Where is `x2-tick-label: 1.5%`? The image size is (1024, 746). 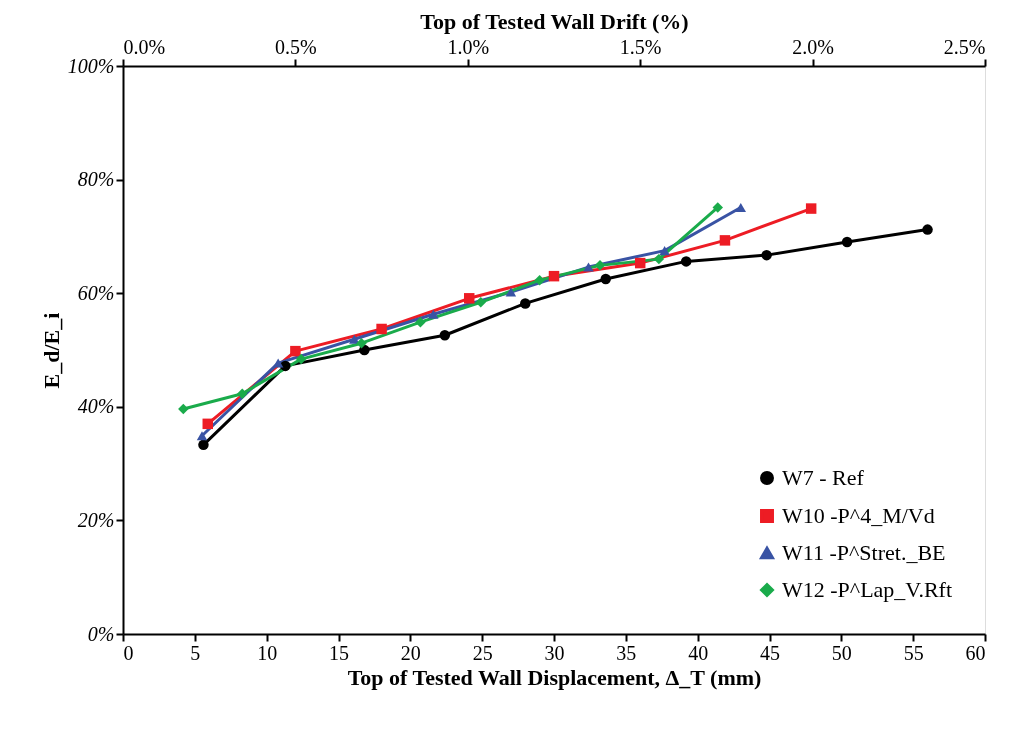 x2-tick-label: 1.5% is located at coordinates (640, 46).